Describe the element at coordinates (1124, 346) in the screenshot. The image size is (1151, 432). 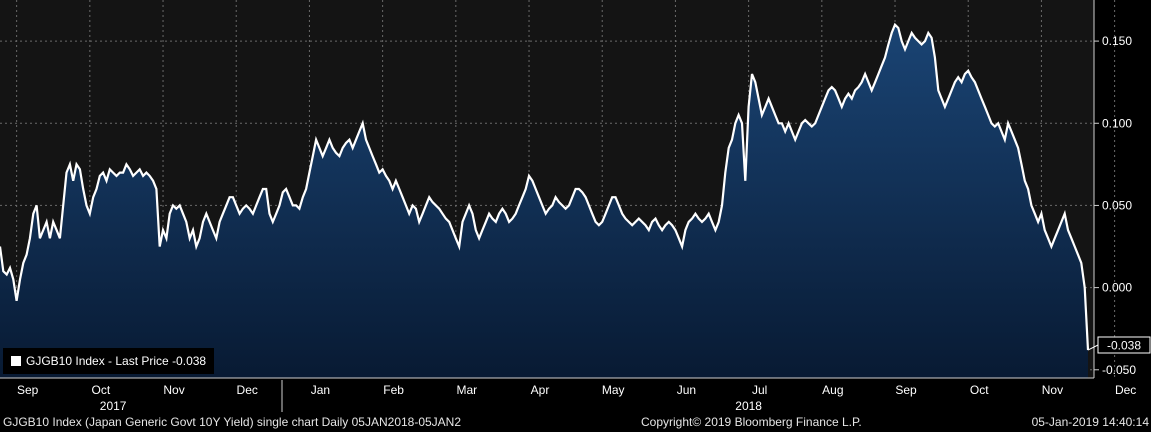
I see `last-value-label: -0.038` at that location.